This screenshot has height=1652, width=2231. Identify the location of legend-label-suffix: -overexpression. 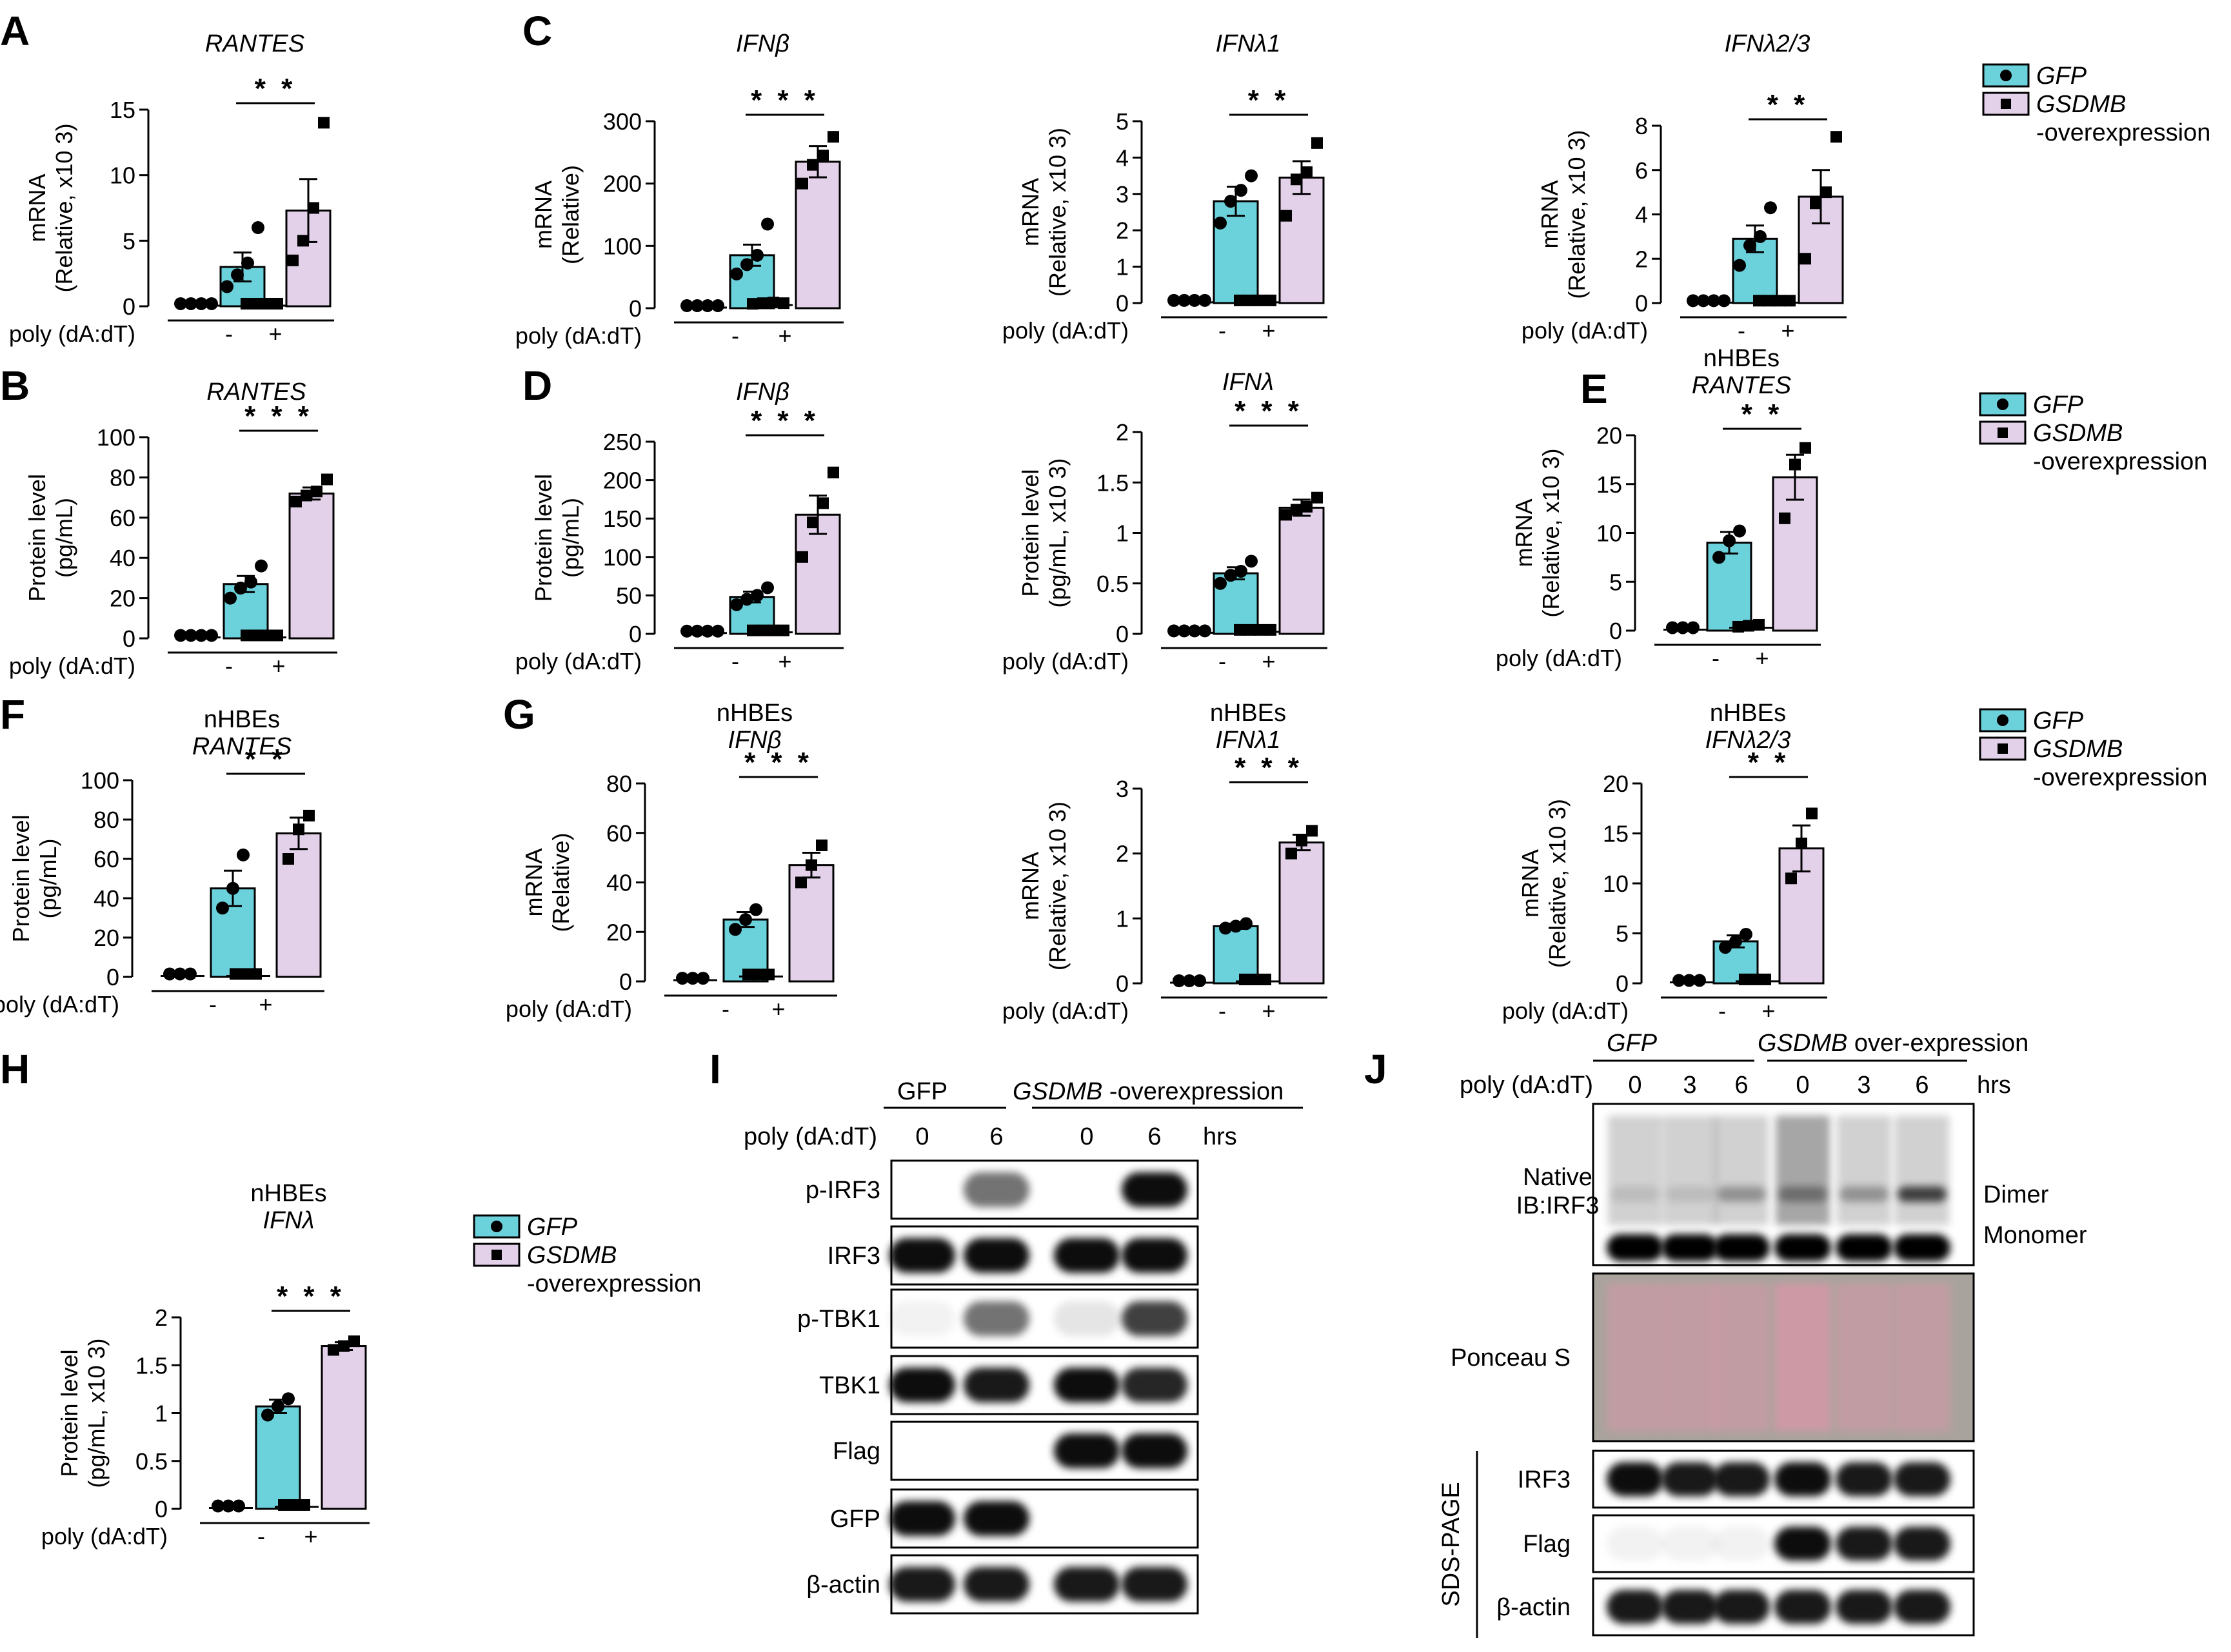
(2120, 778).